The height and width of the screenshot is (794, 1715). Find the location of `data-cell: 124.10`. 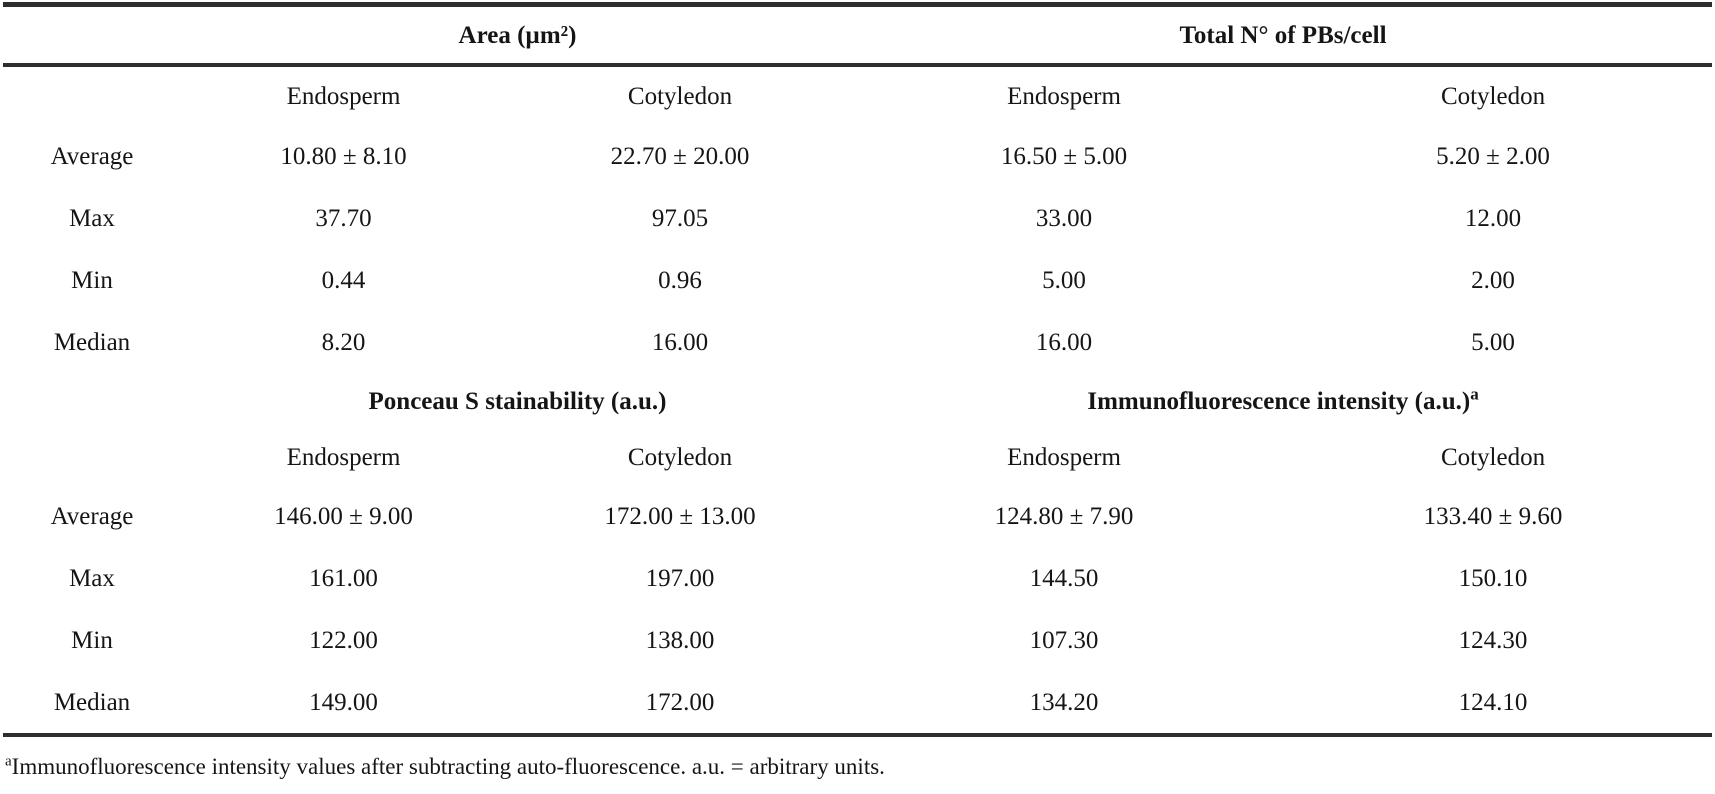

data-cell: 124.10 is located at coordinates (1493, 702).